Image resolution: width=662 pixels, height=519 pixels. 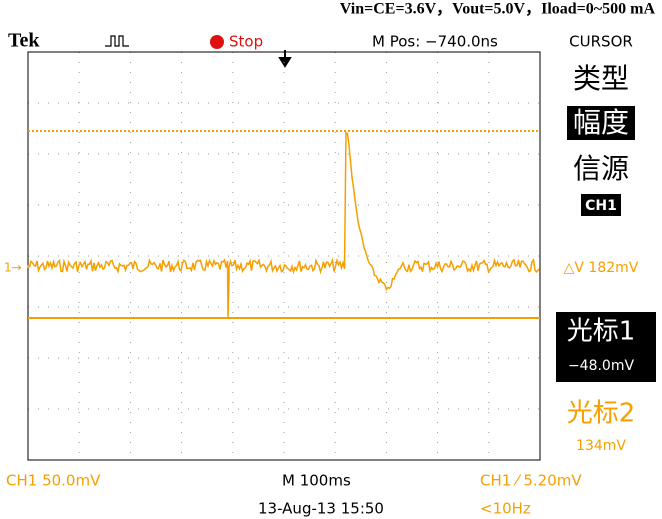 I want to click on menu-type-box, so click(x=601, y=123).